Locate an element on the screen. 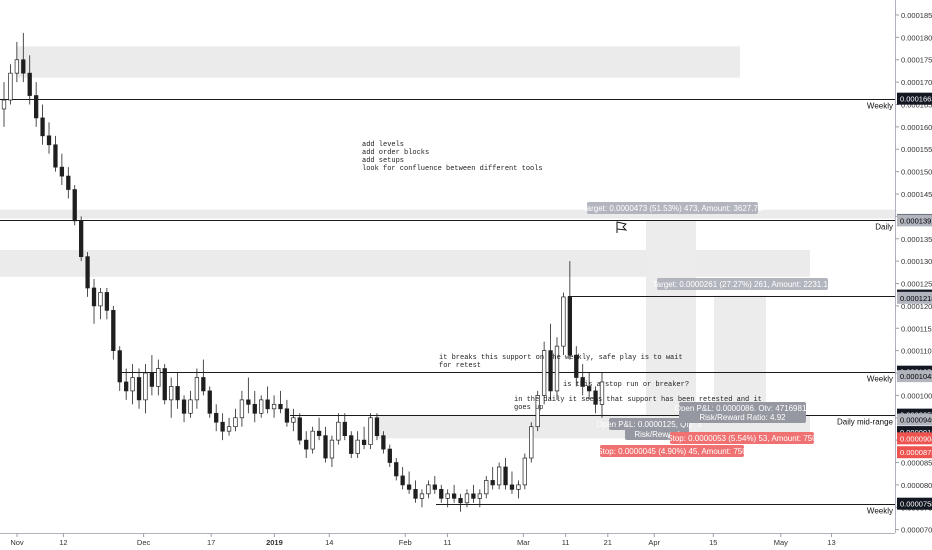 Image resolution: width=932 pixels, height=550 pixels. price-tag: 0.0001391 is located at coordinates (914, 220).